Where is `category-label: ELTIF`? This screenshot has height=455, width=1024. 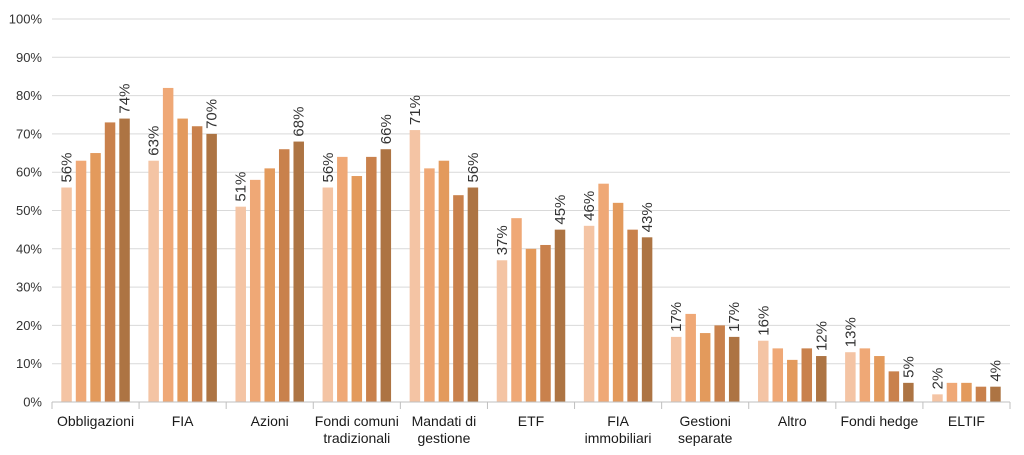 category-label: ELTIF is located at coordinates (966, 421).